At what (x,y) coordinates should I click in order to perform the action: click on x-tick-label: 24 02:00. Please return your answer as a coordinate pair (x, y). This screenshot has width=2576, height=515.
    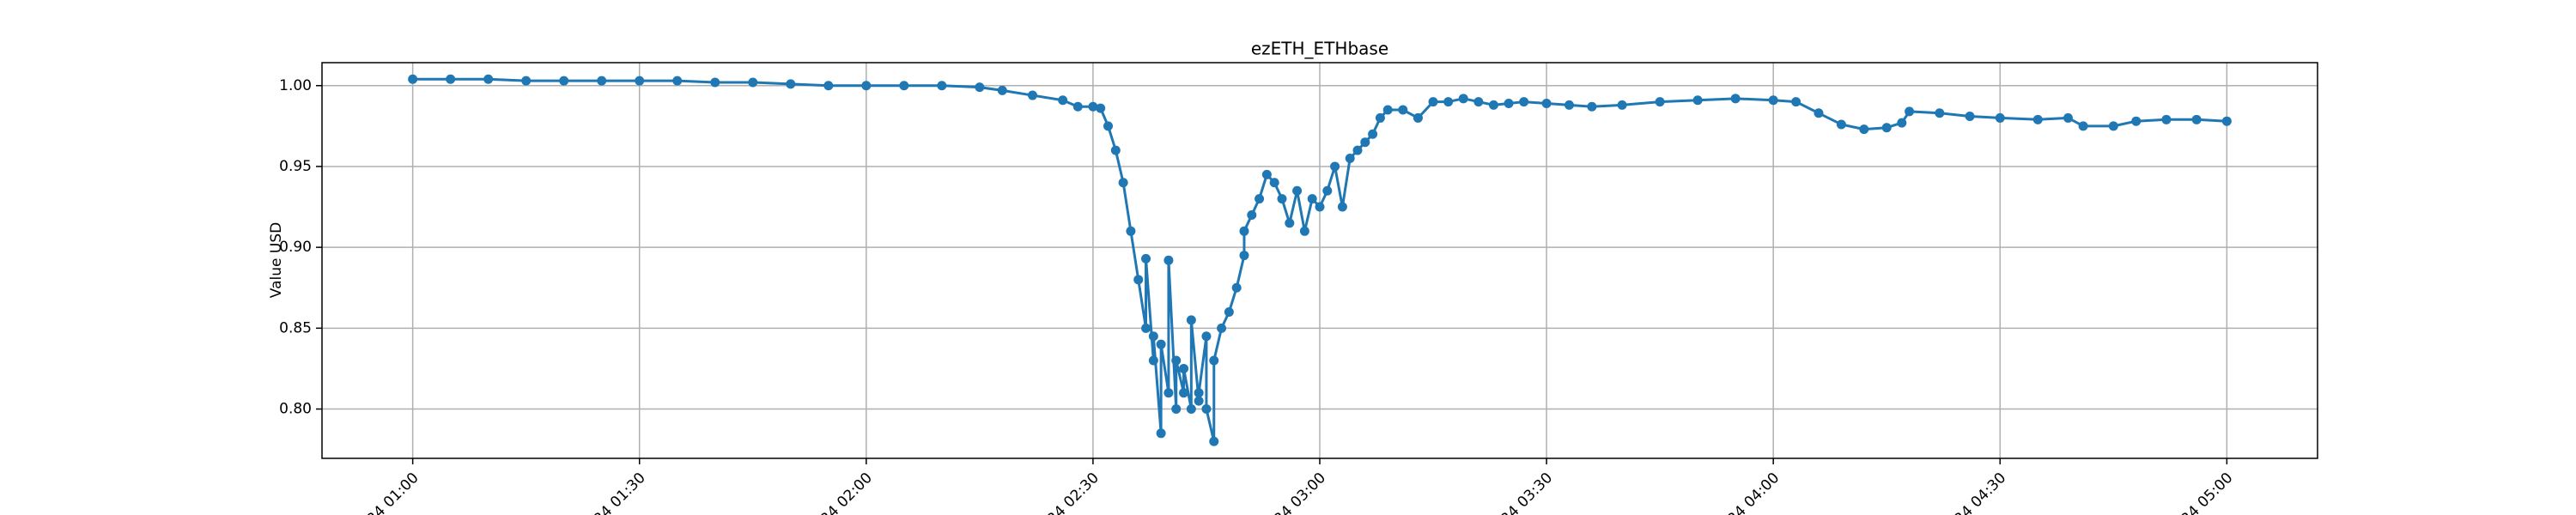
    Looking at the image, I should click on (846, 492).